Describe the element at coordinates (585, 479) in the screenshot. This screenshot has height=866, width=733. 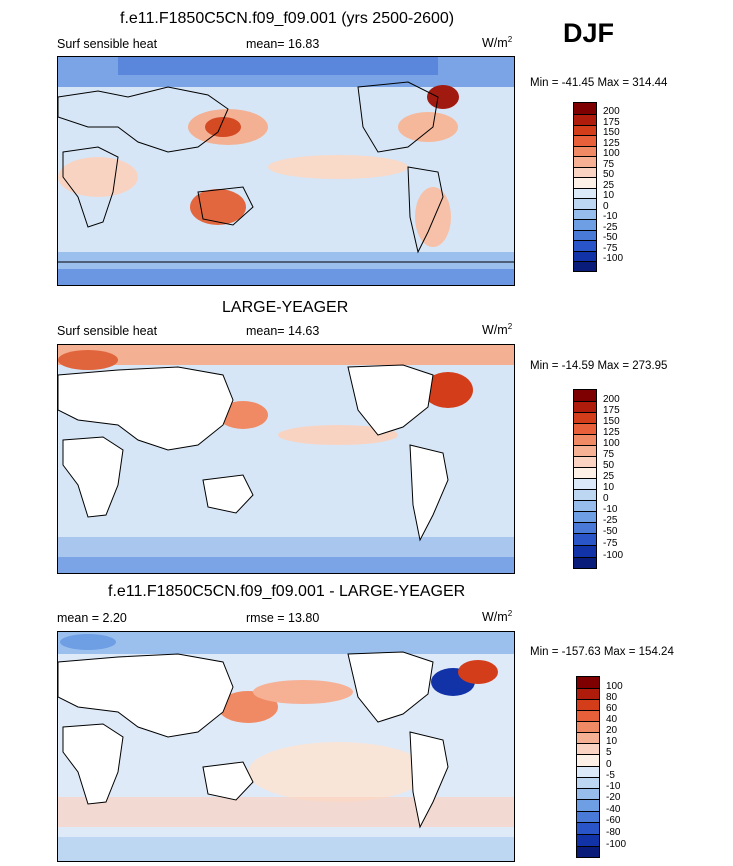
I see `panel2-colorbar` at that location.